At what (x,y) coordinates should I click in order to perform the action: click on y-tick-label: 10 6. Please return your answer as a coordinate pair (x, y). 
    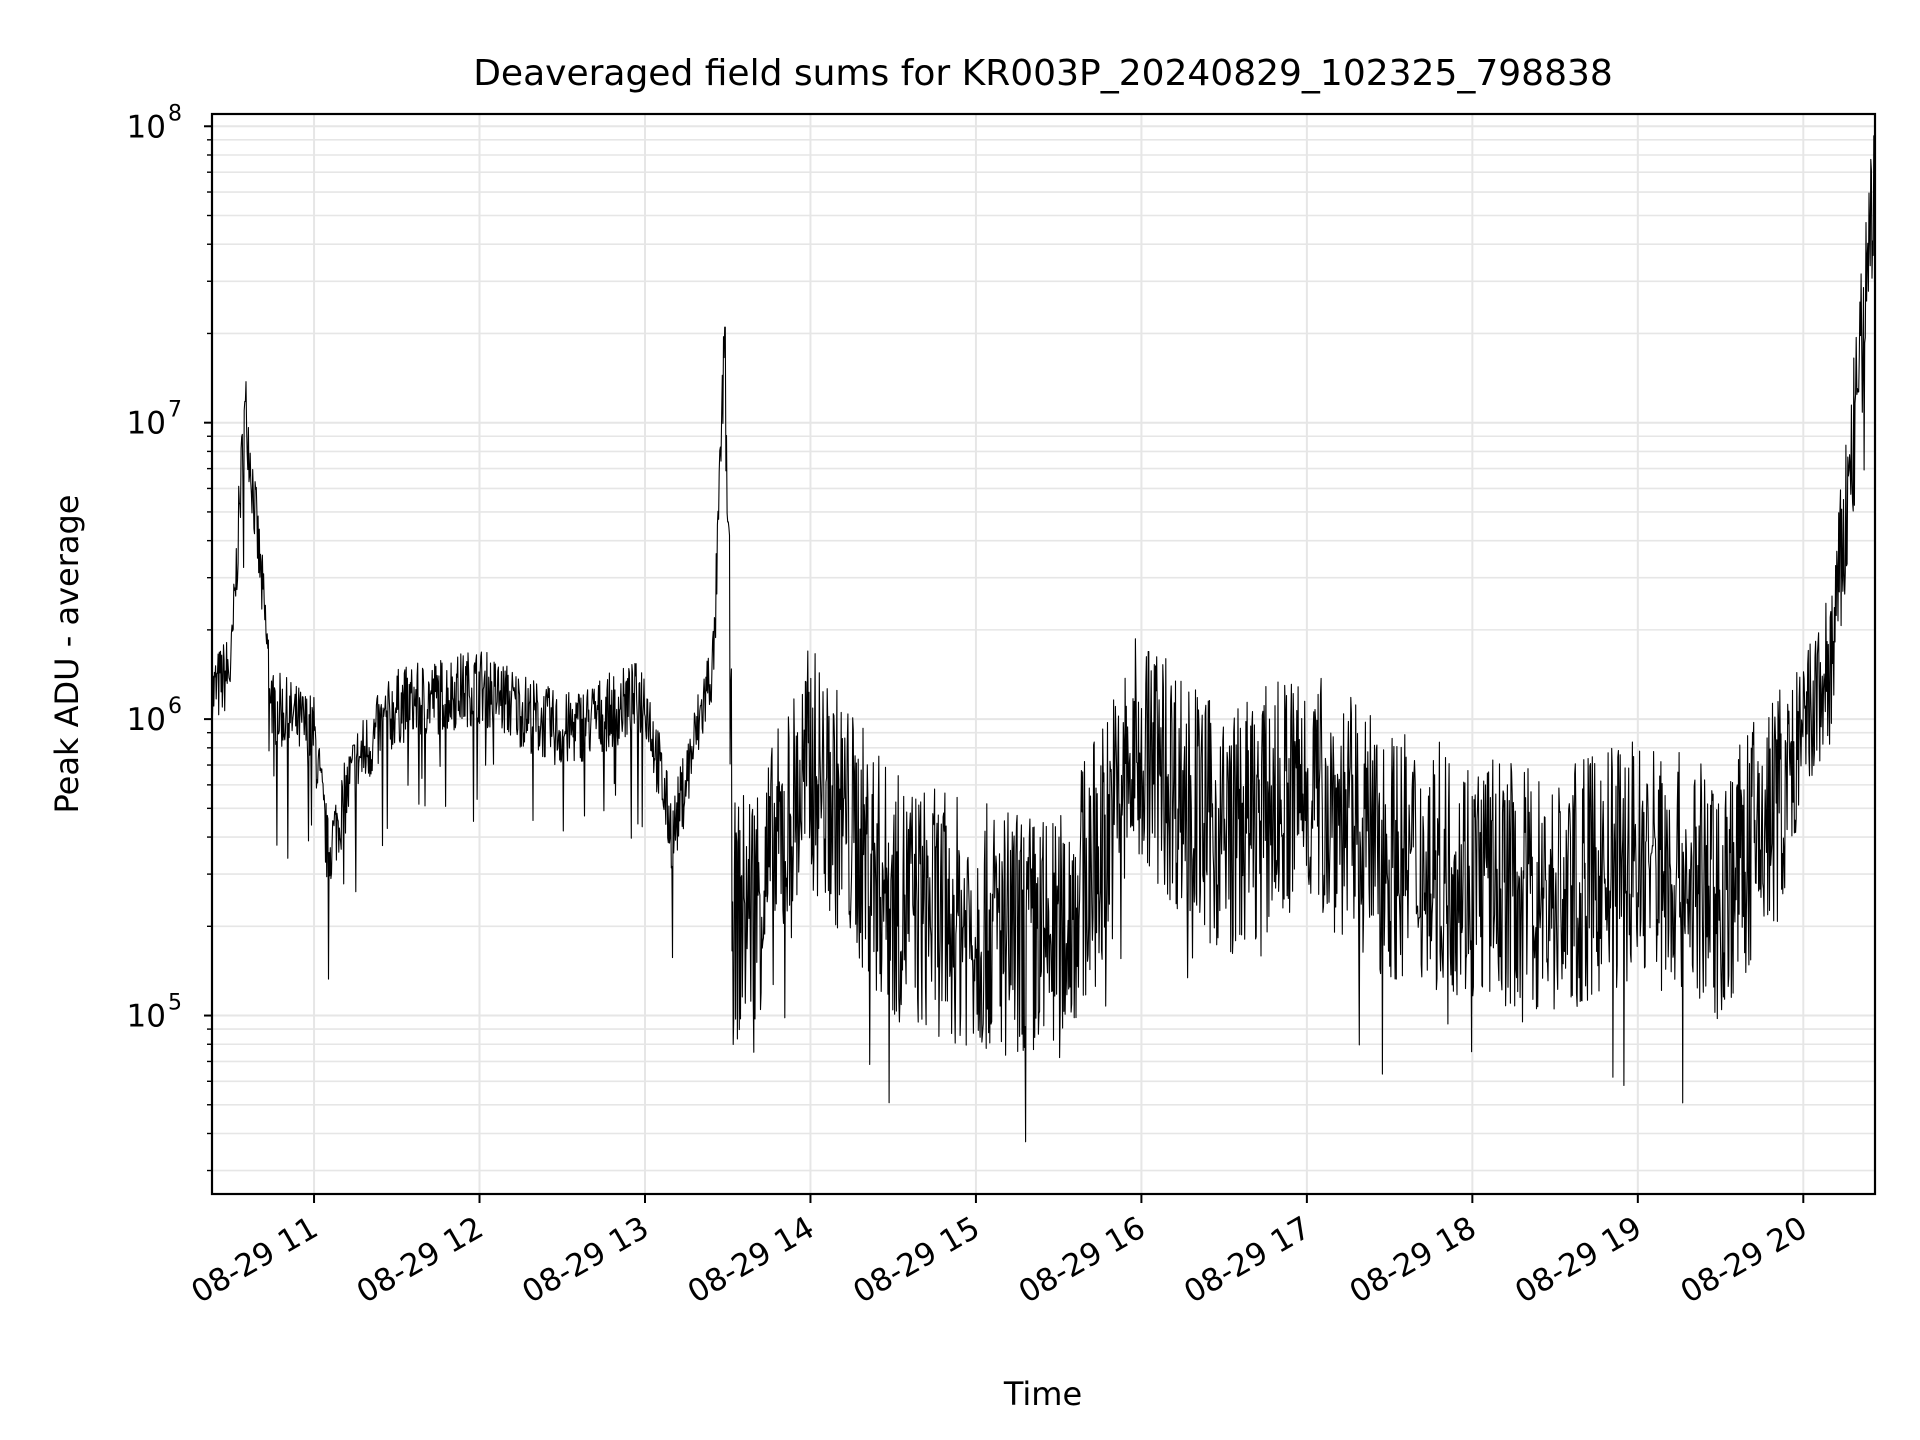
    Looking at the image, I should click on (154, 716).